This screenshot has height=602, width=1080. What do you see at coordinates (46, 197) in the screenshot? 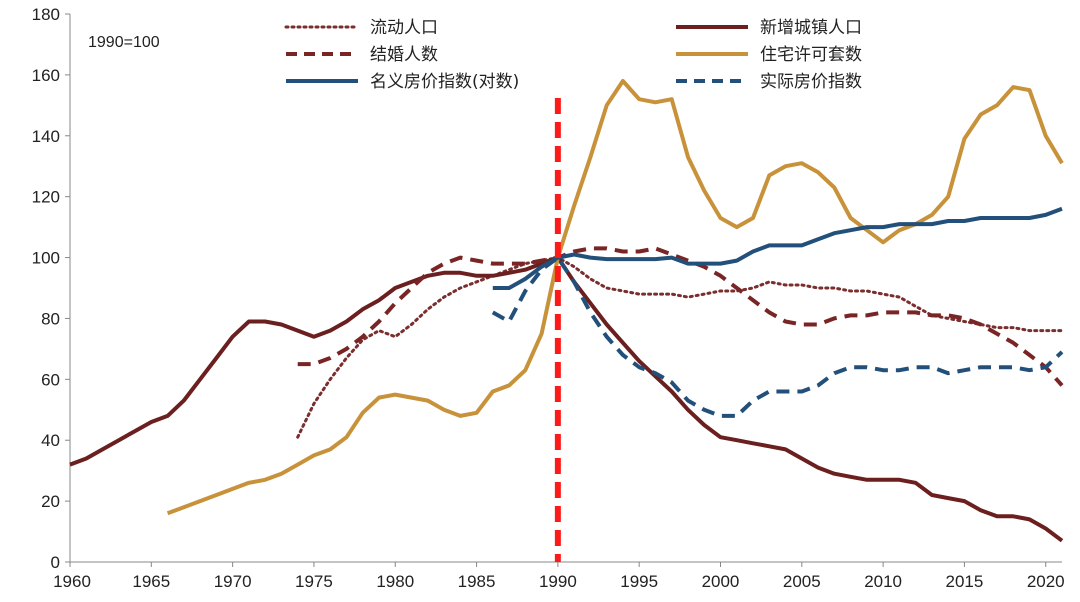
I see `y-tick-label: 120` at bounding box center [46, 197].